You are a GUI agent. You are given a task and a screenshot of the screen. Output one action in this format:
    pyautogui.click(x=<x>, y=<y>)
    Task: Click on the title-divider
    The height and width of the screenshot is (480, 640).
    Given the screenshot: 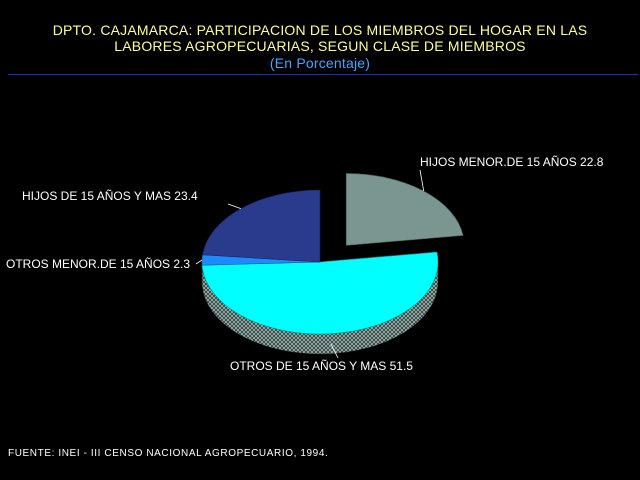 What is the action you would take?
    pyautogui.click(x=323, y=74)
    